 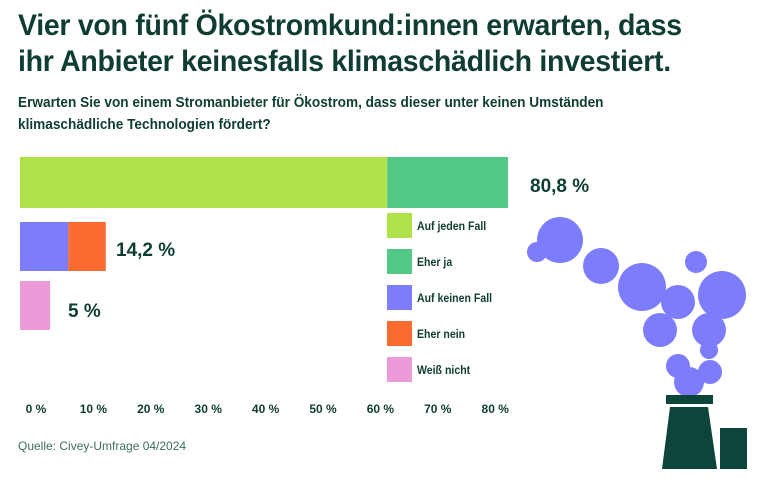 I want to click on legend-label: Weiß nicht, so click(x=443, y=370).